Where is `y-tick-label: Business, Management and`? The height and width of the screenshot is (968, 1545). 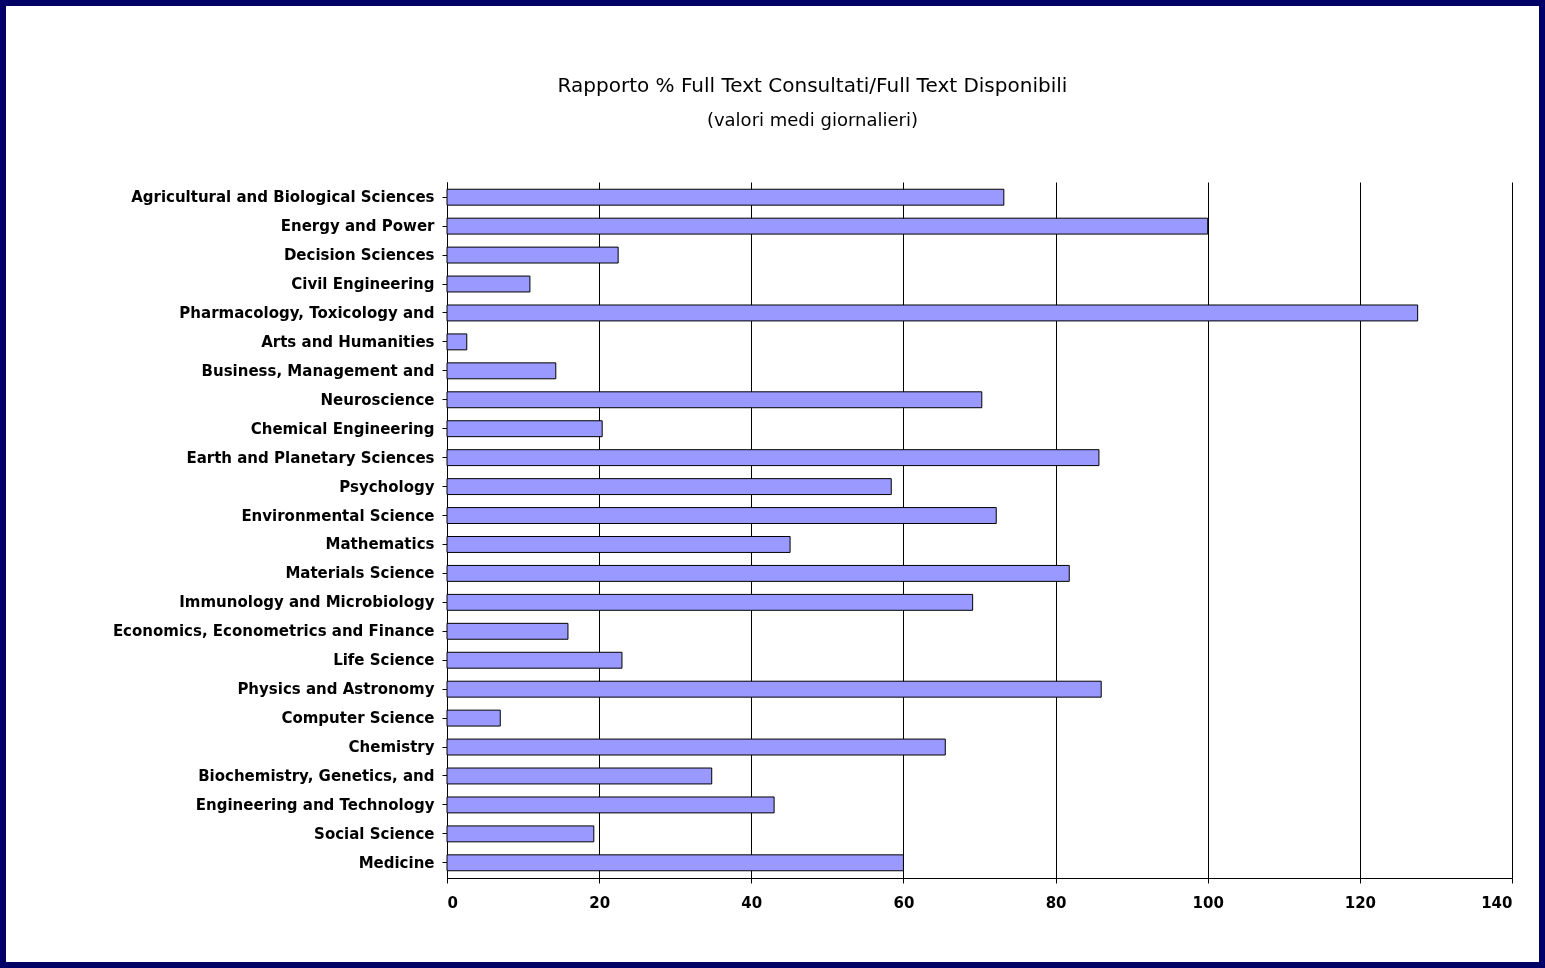
y-tick-label: Business, Management and is located at coordinates (318, 370).